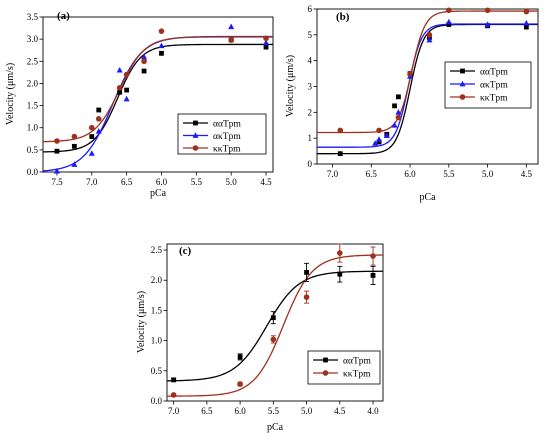 Image resolution: width=550 pixels, height=441 pixels. I want to click on y-tick-label: 4, so click(310, 61).